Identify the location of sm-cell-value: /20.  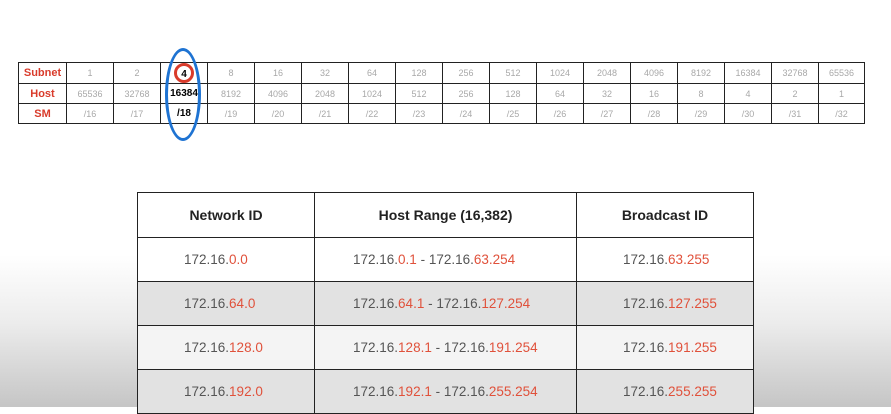
(278, 113).